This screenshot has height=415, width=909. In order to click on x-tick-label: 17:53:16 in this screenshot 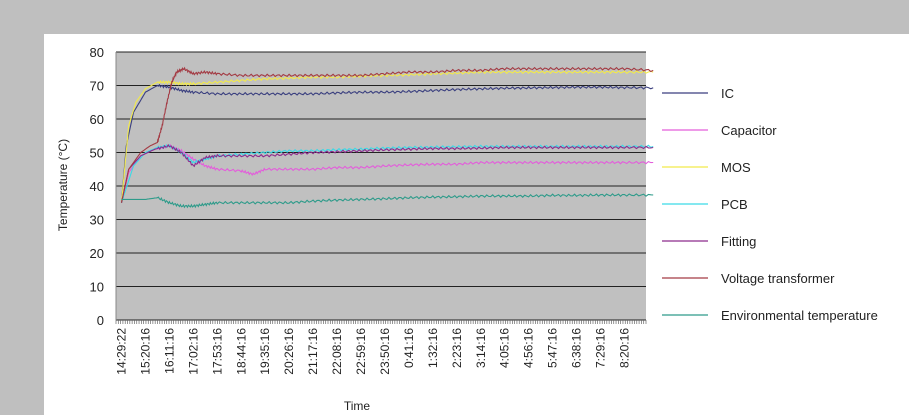, I will do `click(217, 351)`.